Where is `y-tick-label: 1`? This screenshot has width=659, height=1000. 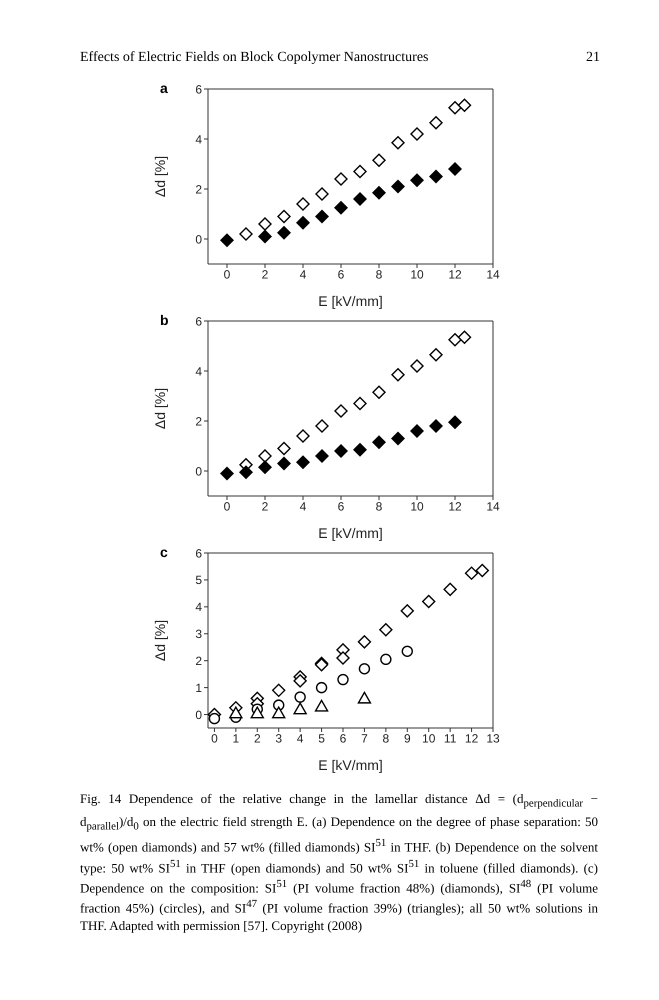 y-tick-label: 1 is located at coordinates (198, 687).